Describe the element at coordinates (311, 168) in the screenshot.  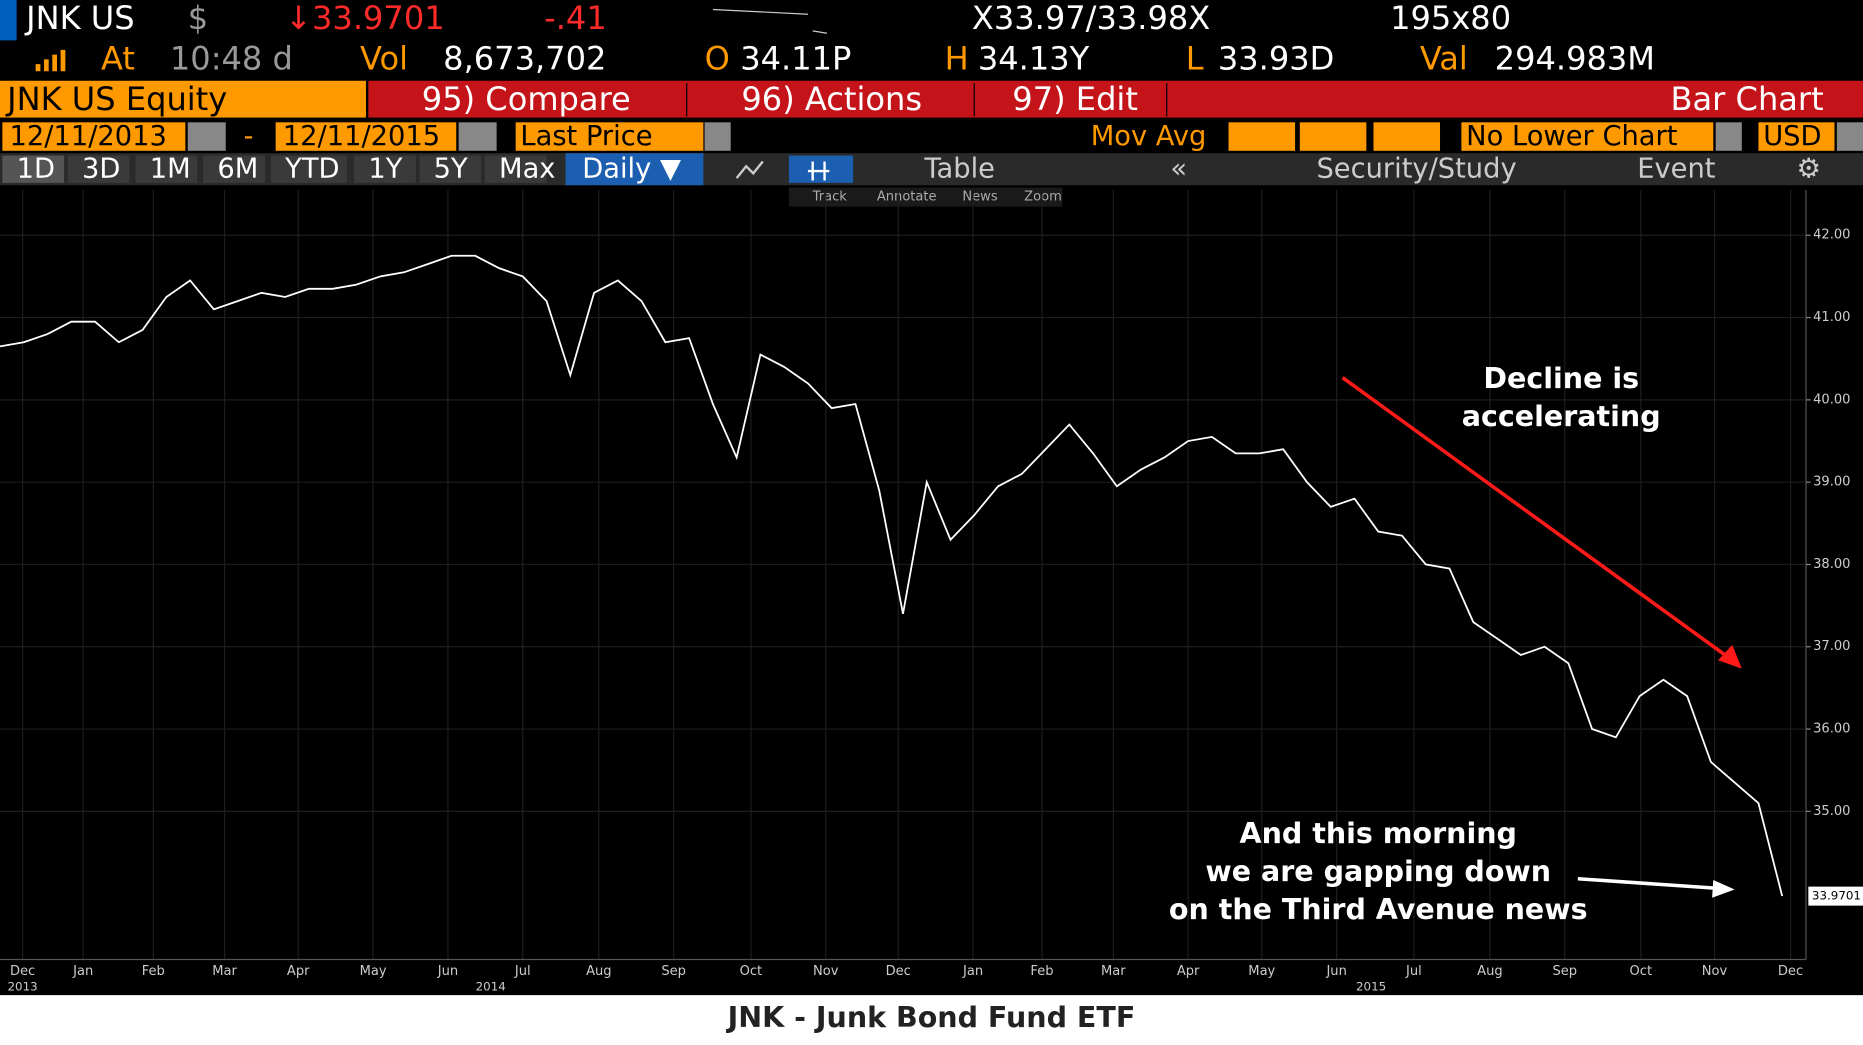
I see `period-label: YTD` at that location.